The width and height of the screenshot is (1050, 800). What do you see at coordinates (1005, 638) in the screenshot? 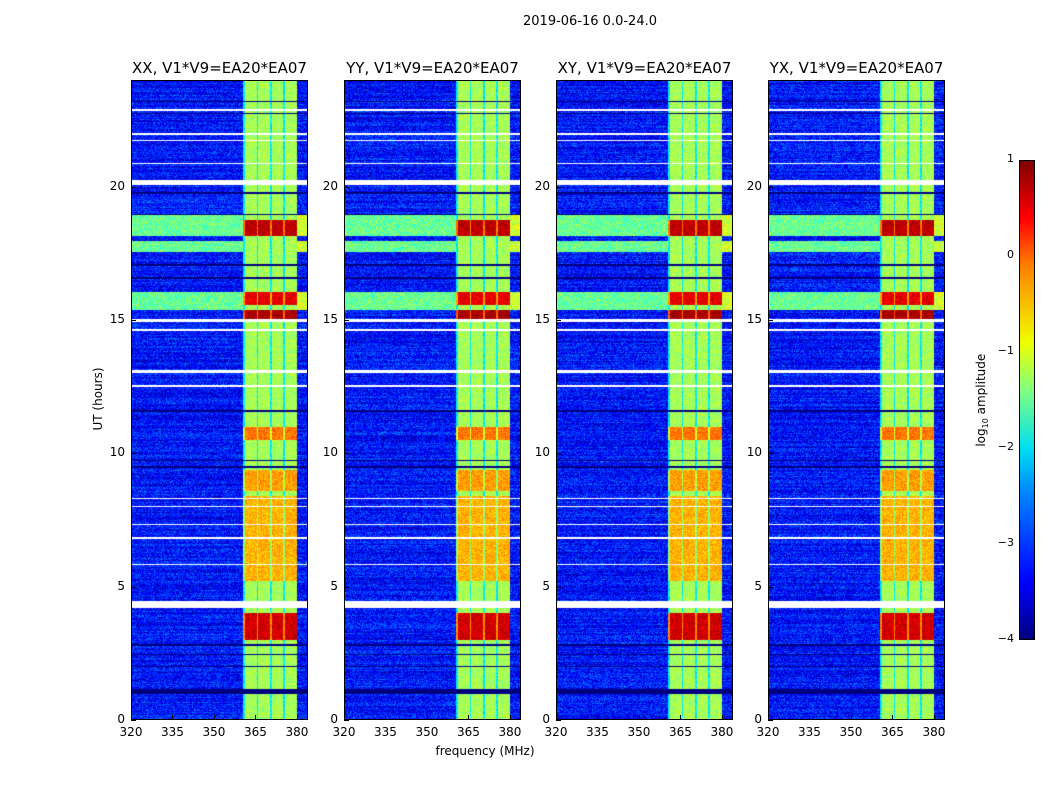
I see `colorbar-tick-label: −4` at bounding box center [1005, 638].